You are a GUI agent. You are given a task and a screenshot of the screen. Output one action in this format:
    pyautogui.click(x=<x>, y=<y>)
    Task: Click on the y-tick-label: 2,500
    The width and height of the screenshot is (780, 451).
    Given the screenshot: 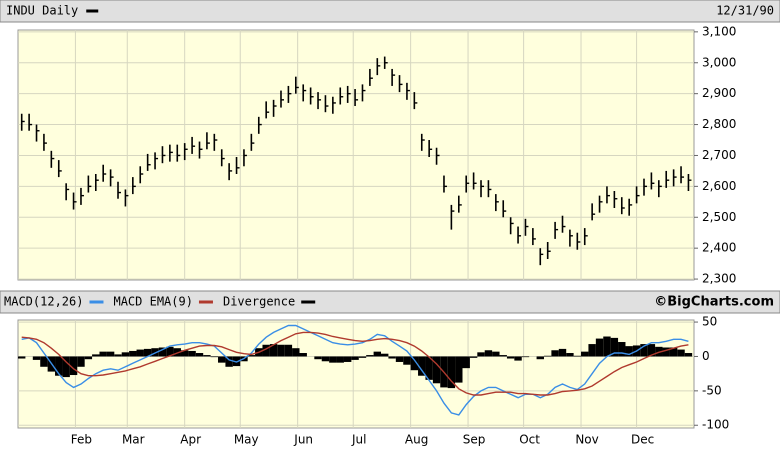 What is the action you would take?
    pyautogui.click(x=719, y=217)
    